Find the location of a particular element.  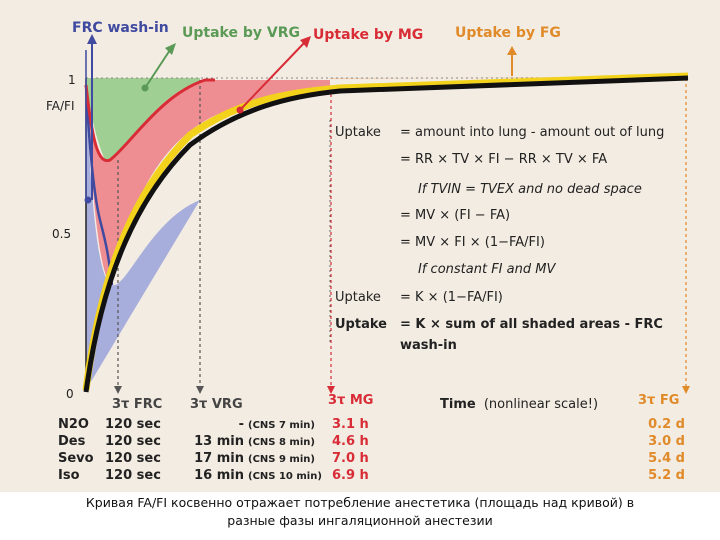

equation-rhs-6: = K × (1−FA/FI) is located at coordinates (451, 297).